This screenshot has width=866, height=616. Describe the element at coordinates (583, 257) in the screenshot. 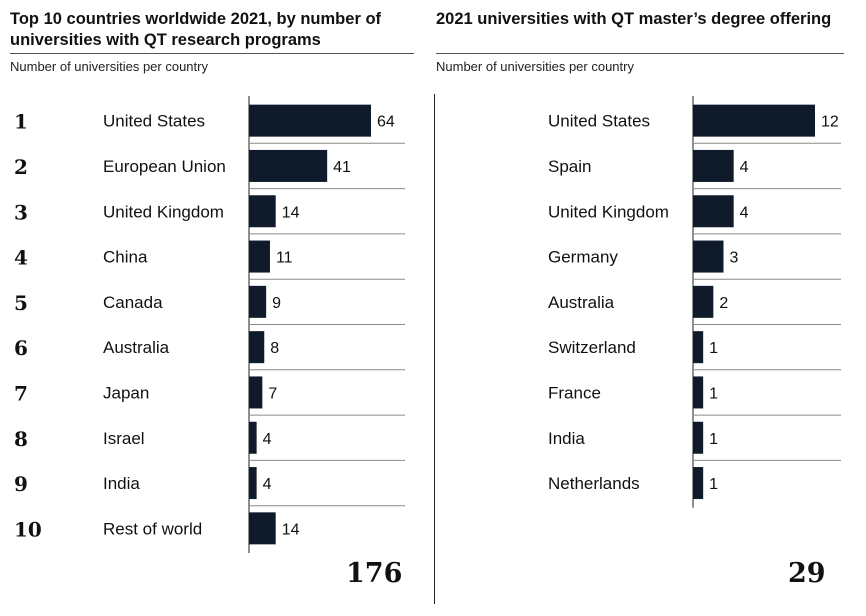

I see `category-label: Germany` at that location.